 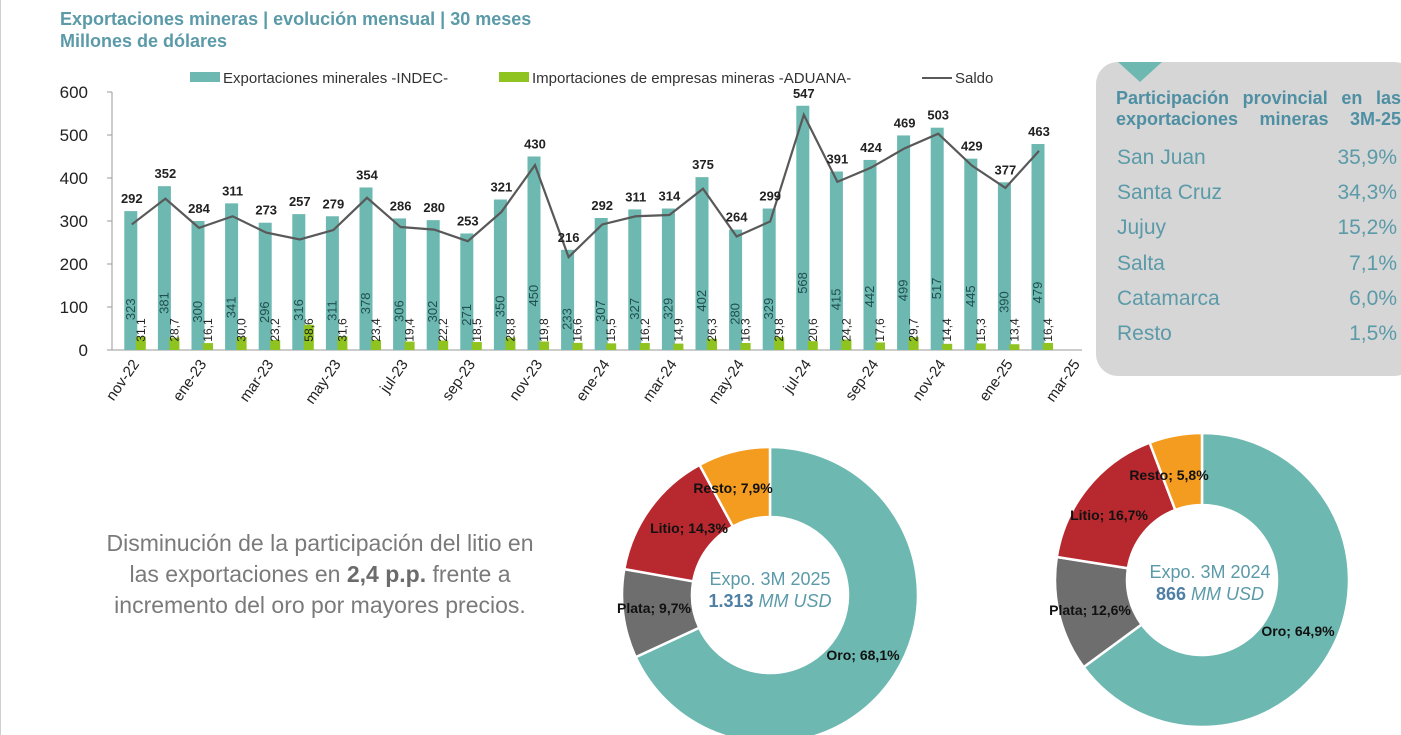 What do you see at coordinates (1367, 228) in the screenshot?
I see `province-share: 15,2%` at bounding box center [1367, 228].